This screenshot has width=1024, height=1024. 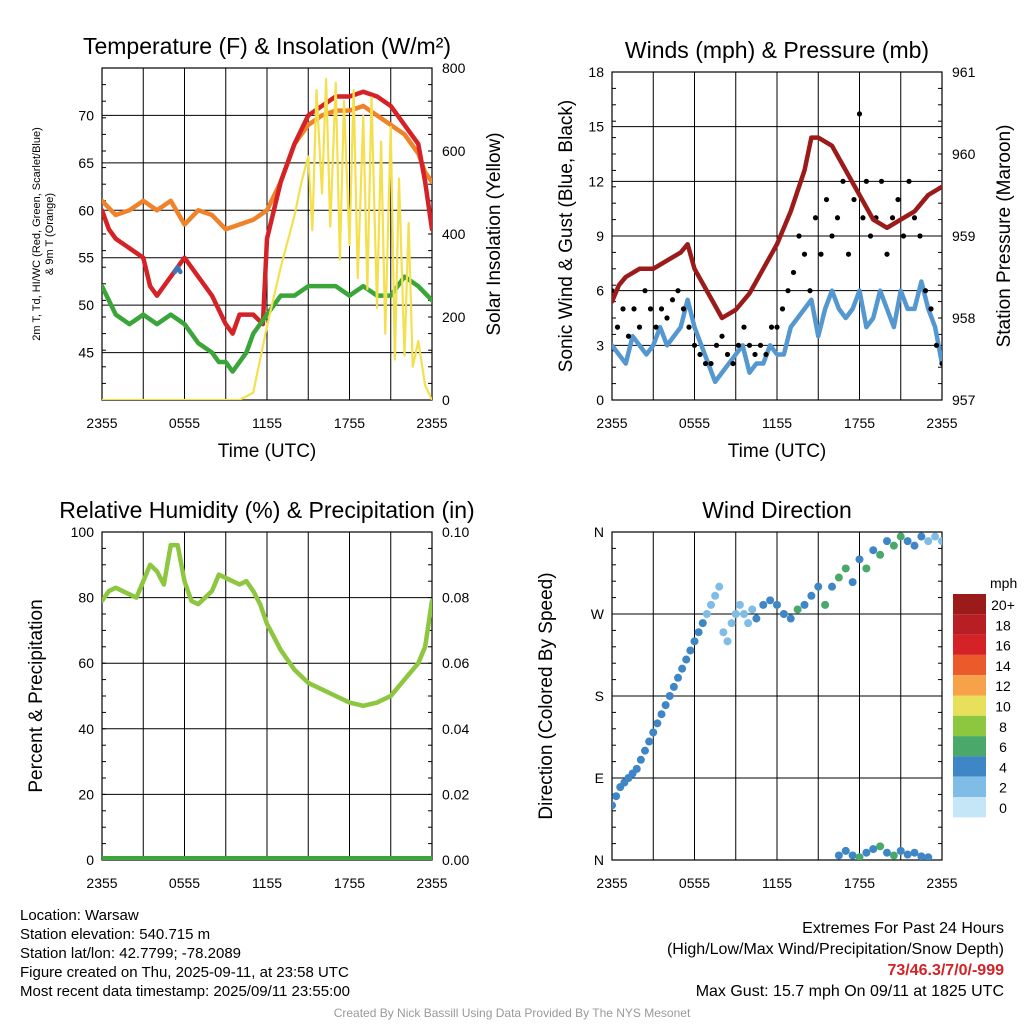 What do you see at coordinates (596, 72) in the screenshot?
I see `y-tick-label: 18` at bounding box center [596, 72].